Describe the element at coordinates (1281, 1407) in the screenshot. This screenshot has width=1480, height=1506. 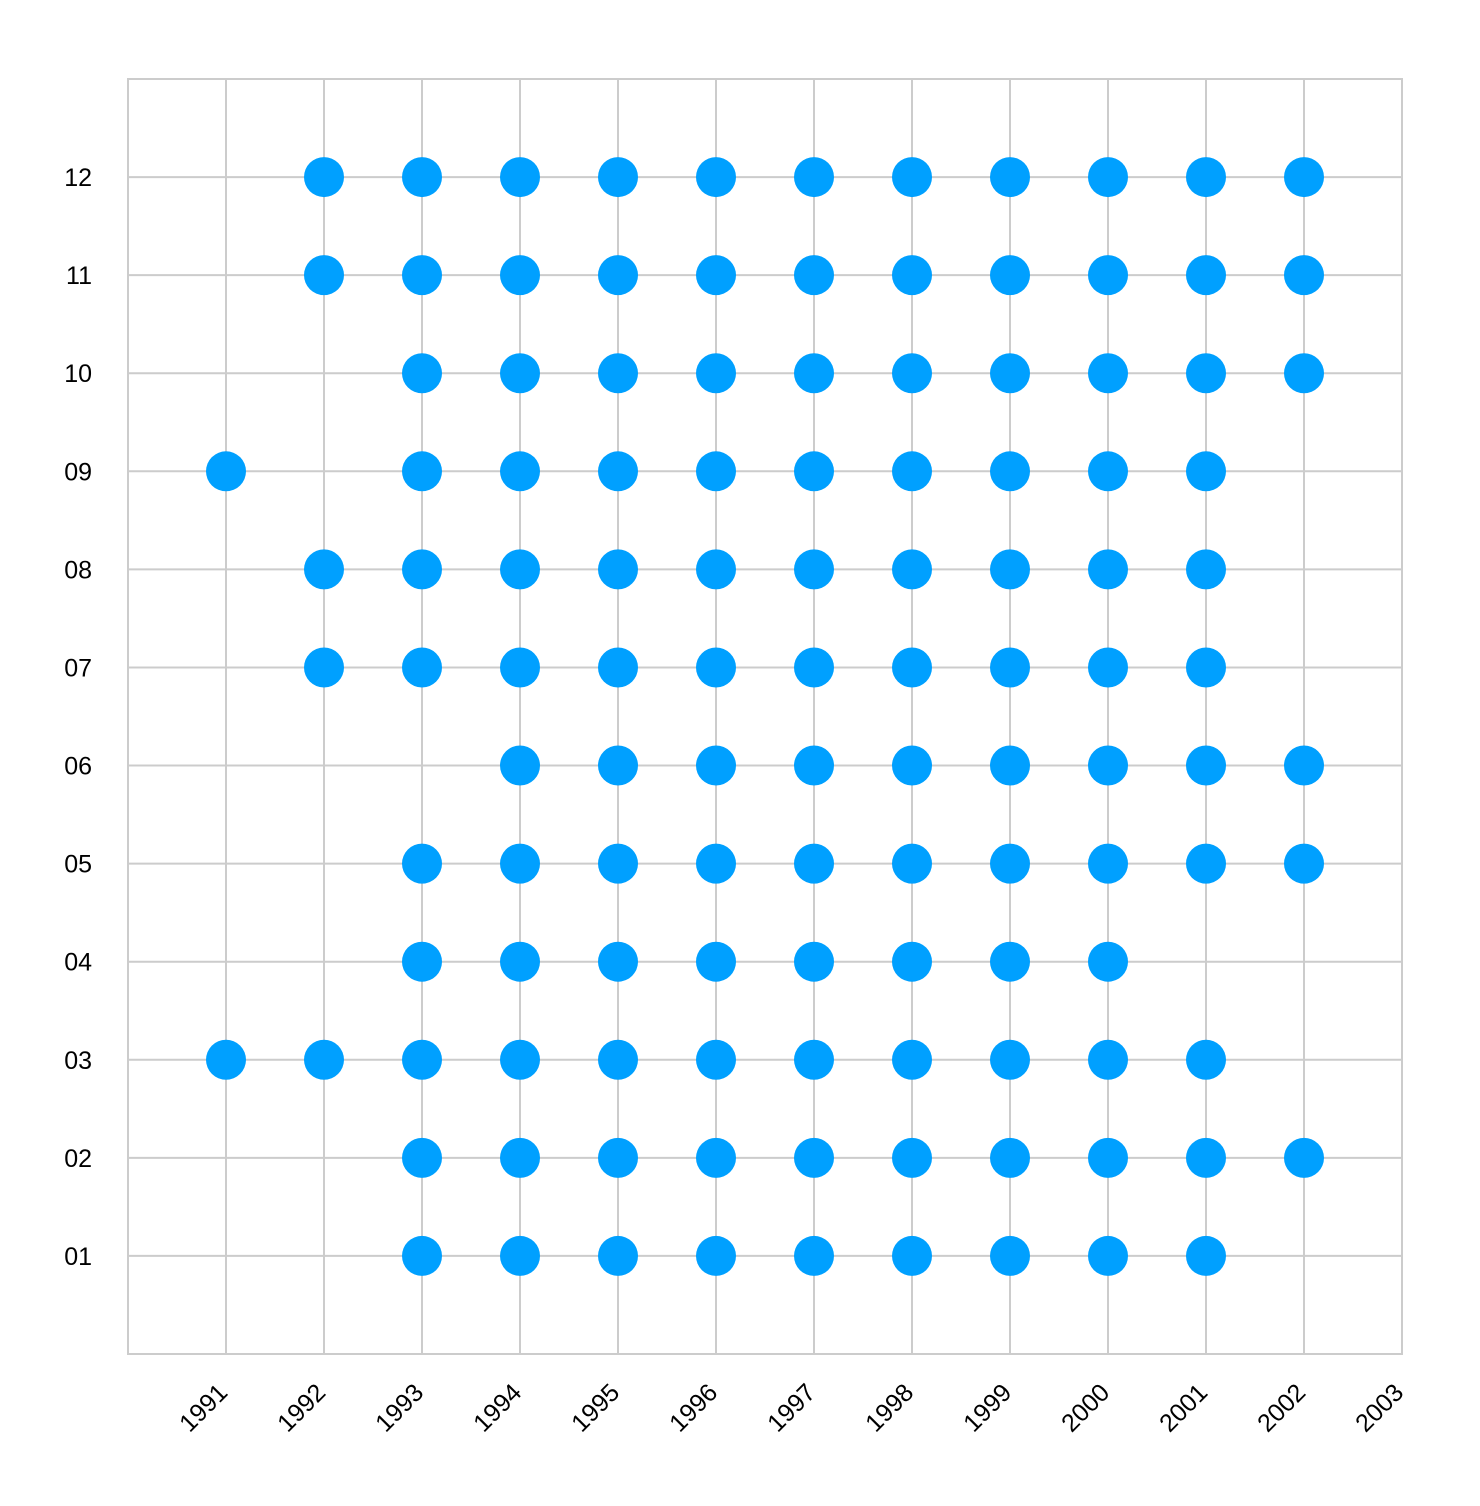
I see `x-tick-label: 2002` at that location.